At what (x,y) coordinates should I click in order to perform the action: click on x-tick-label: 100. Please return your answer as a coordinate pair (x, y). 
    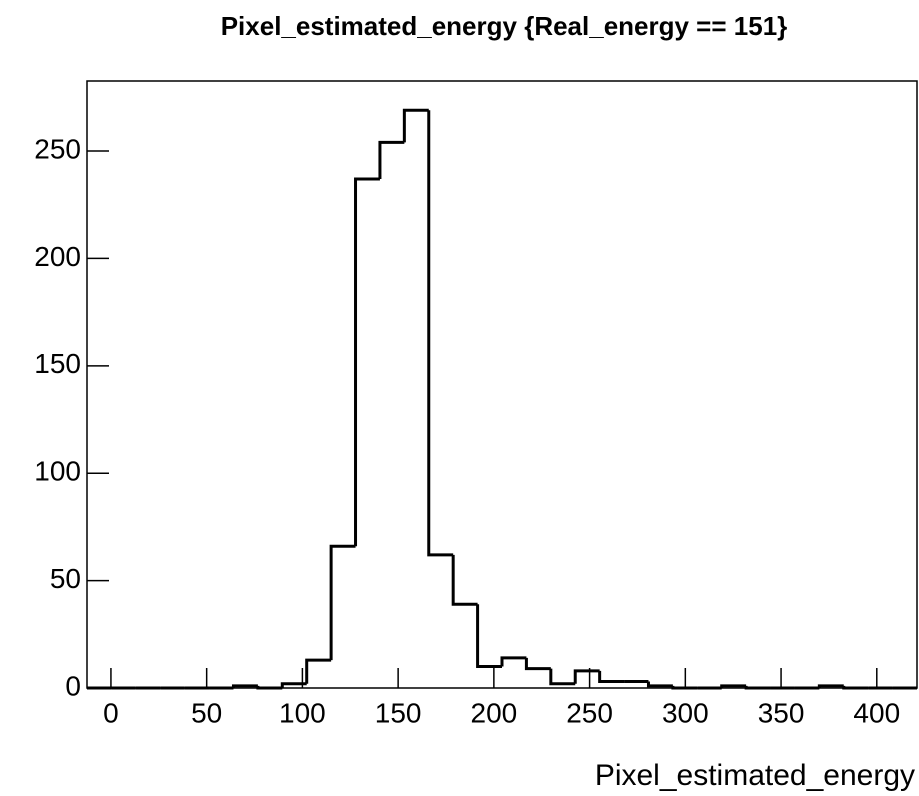
    Looking at the image, I should click on (302, 712).